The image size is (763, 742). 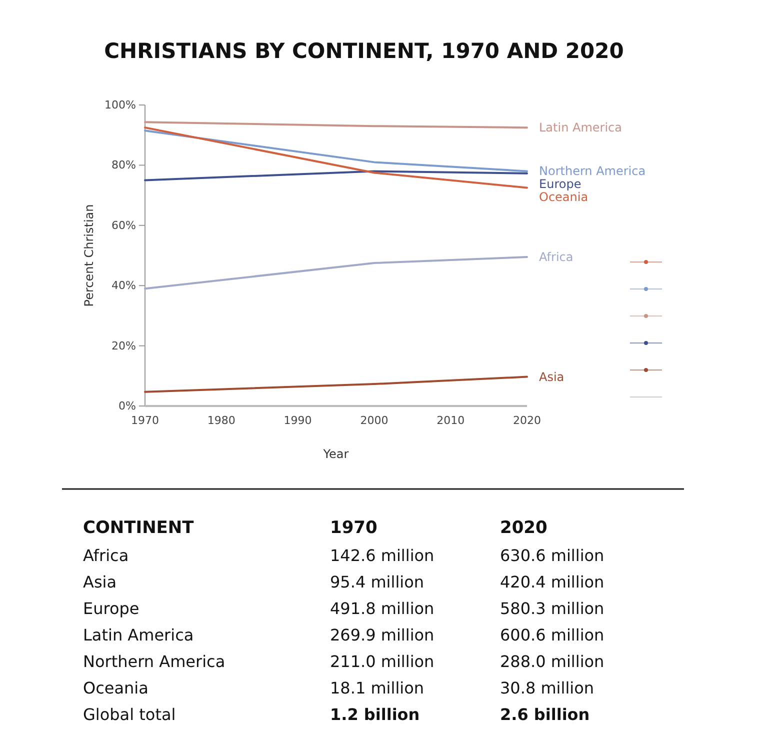 What do you see at coordinates (375, 714) in the screenshot?
I see `text: 1.2 billion` at bounding box center [375, 714].